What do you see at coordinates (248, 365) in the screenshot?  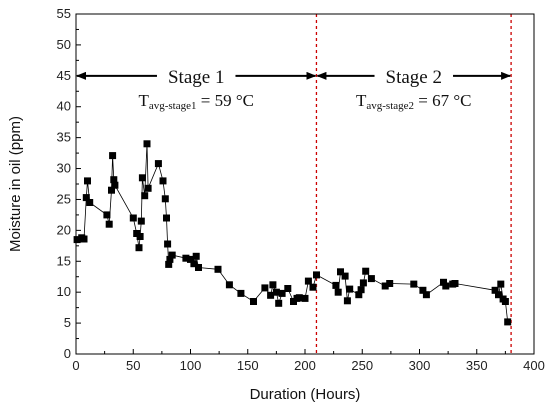 I see `x-tick-label: 150` at bounding box center [248, 365].